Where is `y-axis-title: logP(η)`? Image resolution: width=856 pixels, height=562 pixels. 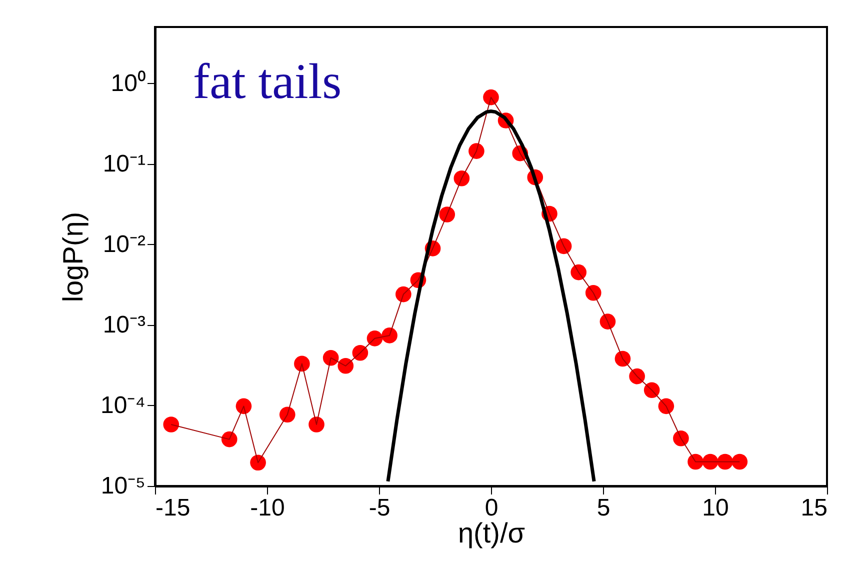 y-axis-title: logP(η) is located at coordinates (72, 257).